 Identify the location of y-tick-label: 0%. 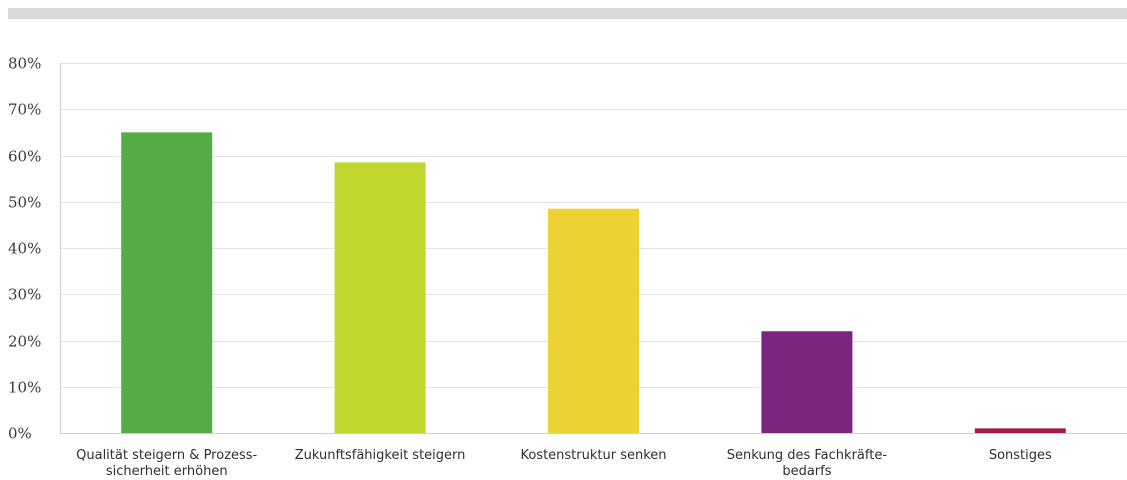
(20, 434).